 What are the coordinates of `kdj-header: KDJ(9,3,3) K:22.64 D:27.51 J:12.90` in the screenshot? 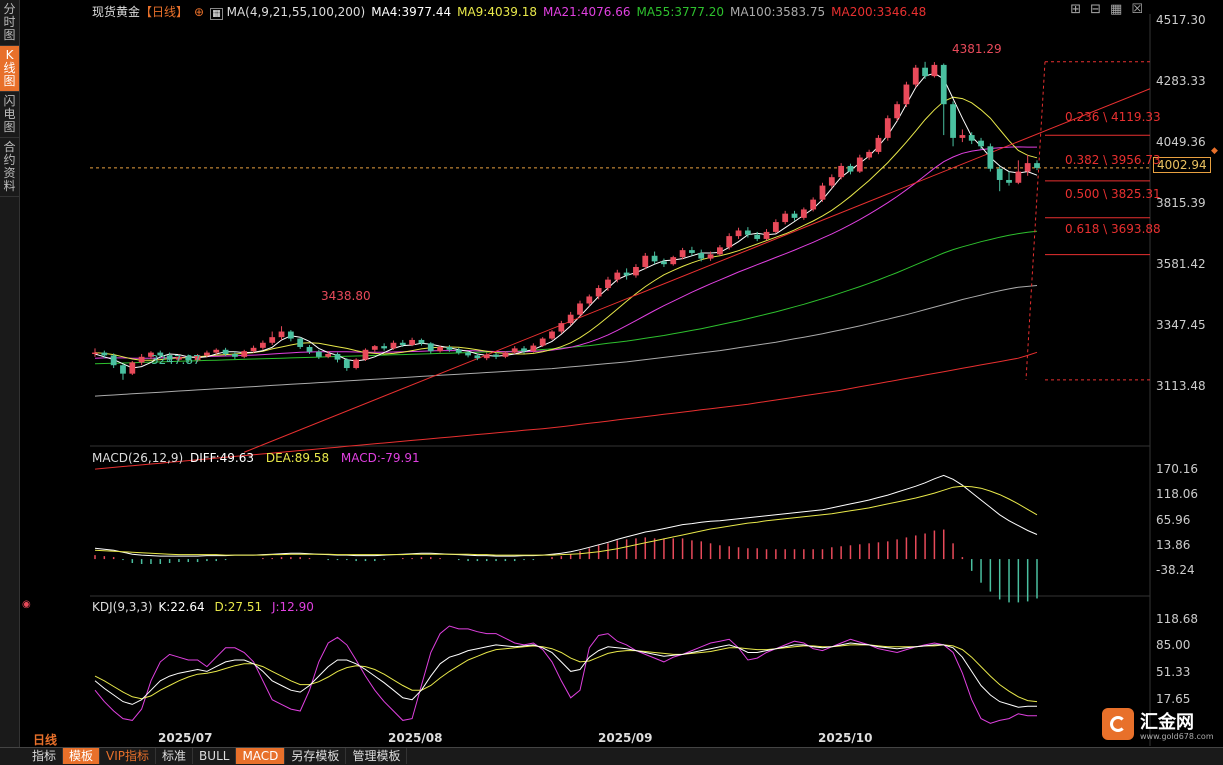 It's located at (203, 607).